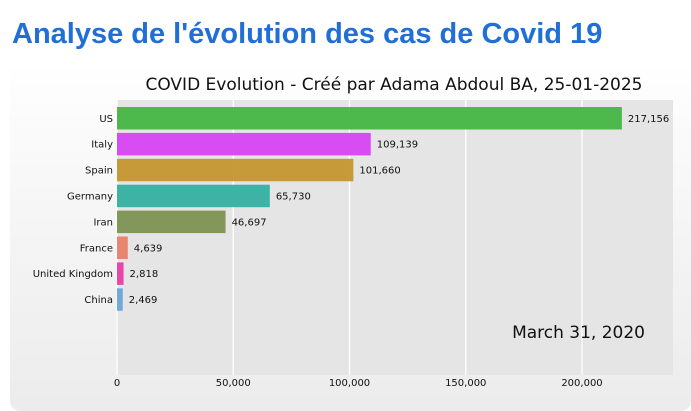 The image size is (691, 411). I want to click on value-label: 2,818, so click(144, 274).